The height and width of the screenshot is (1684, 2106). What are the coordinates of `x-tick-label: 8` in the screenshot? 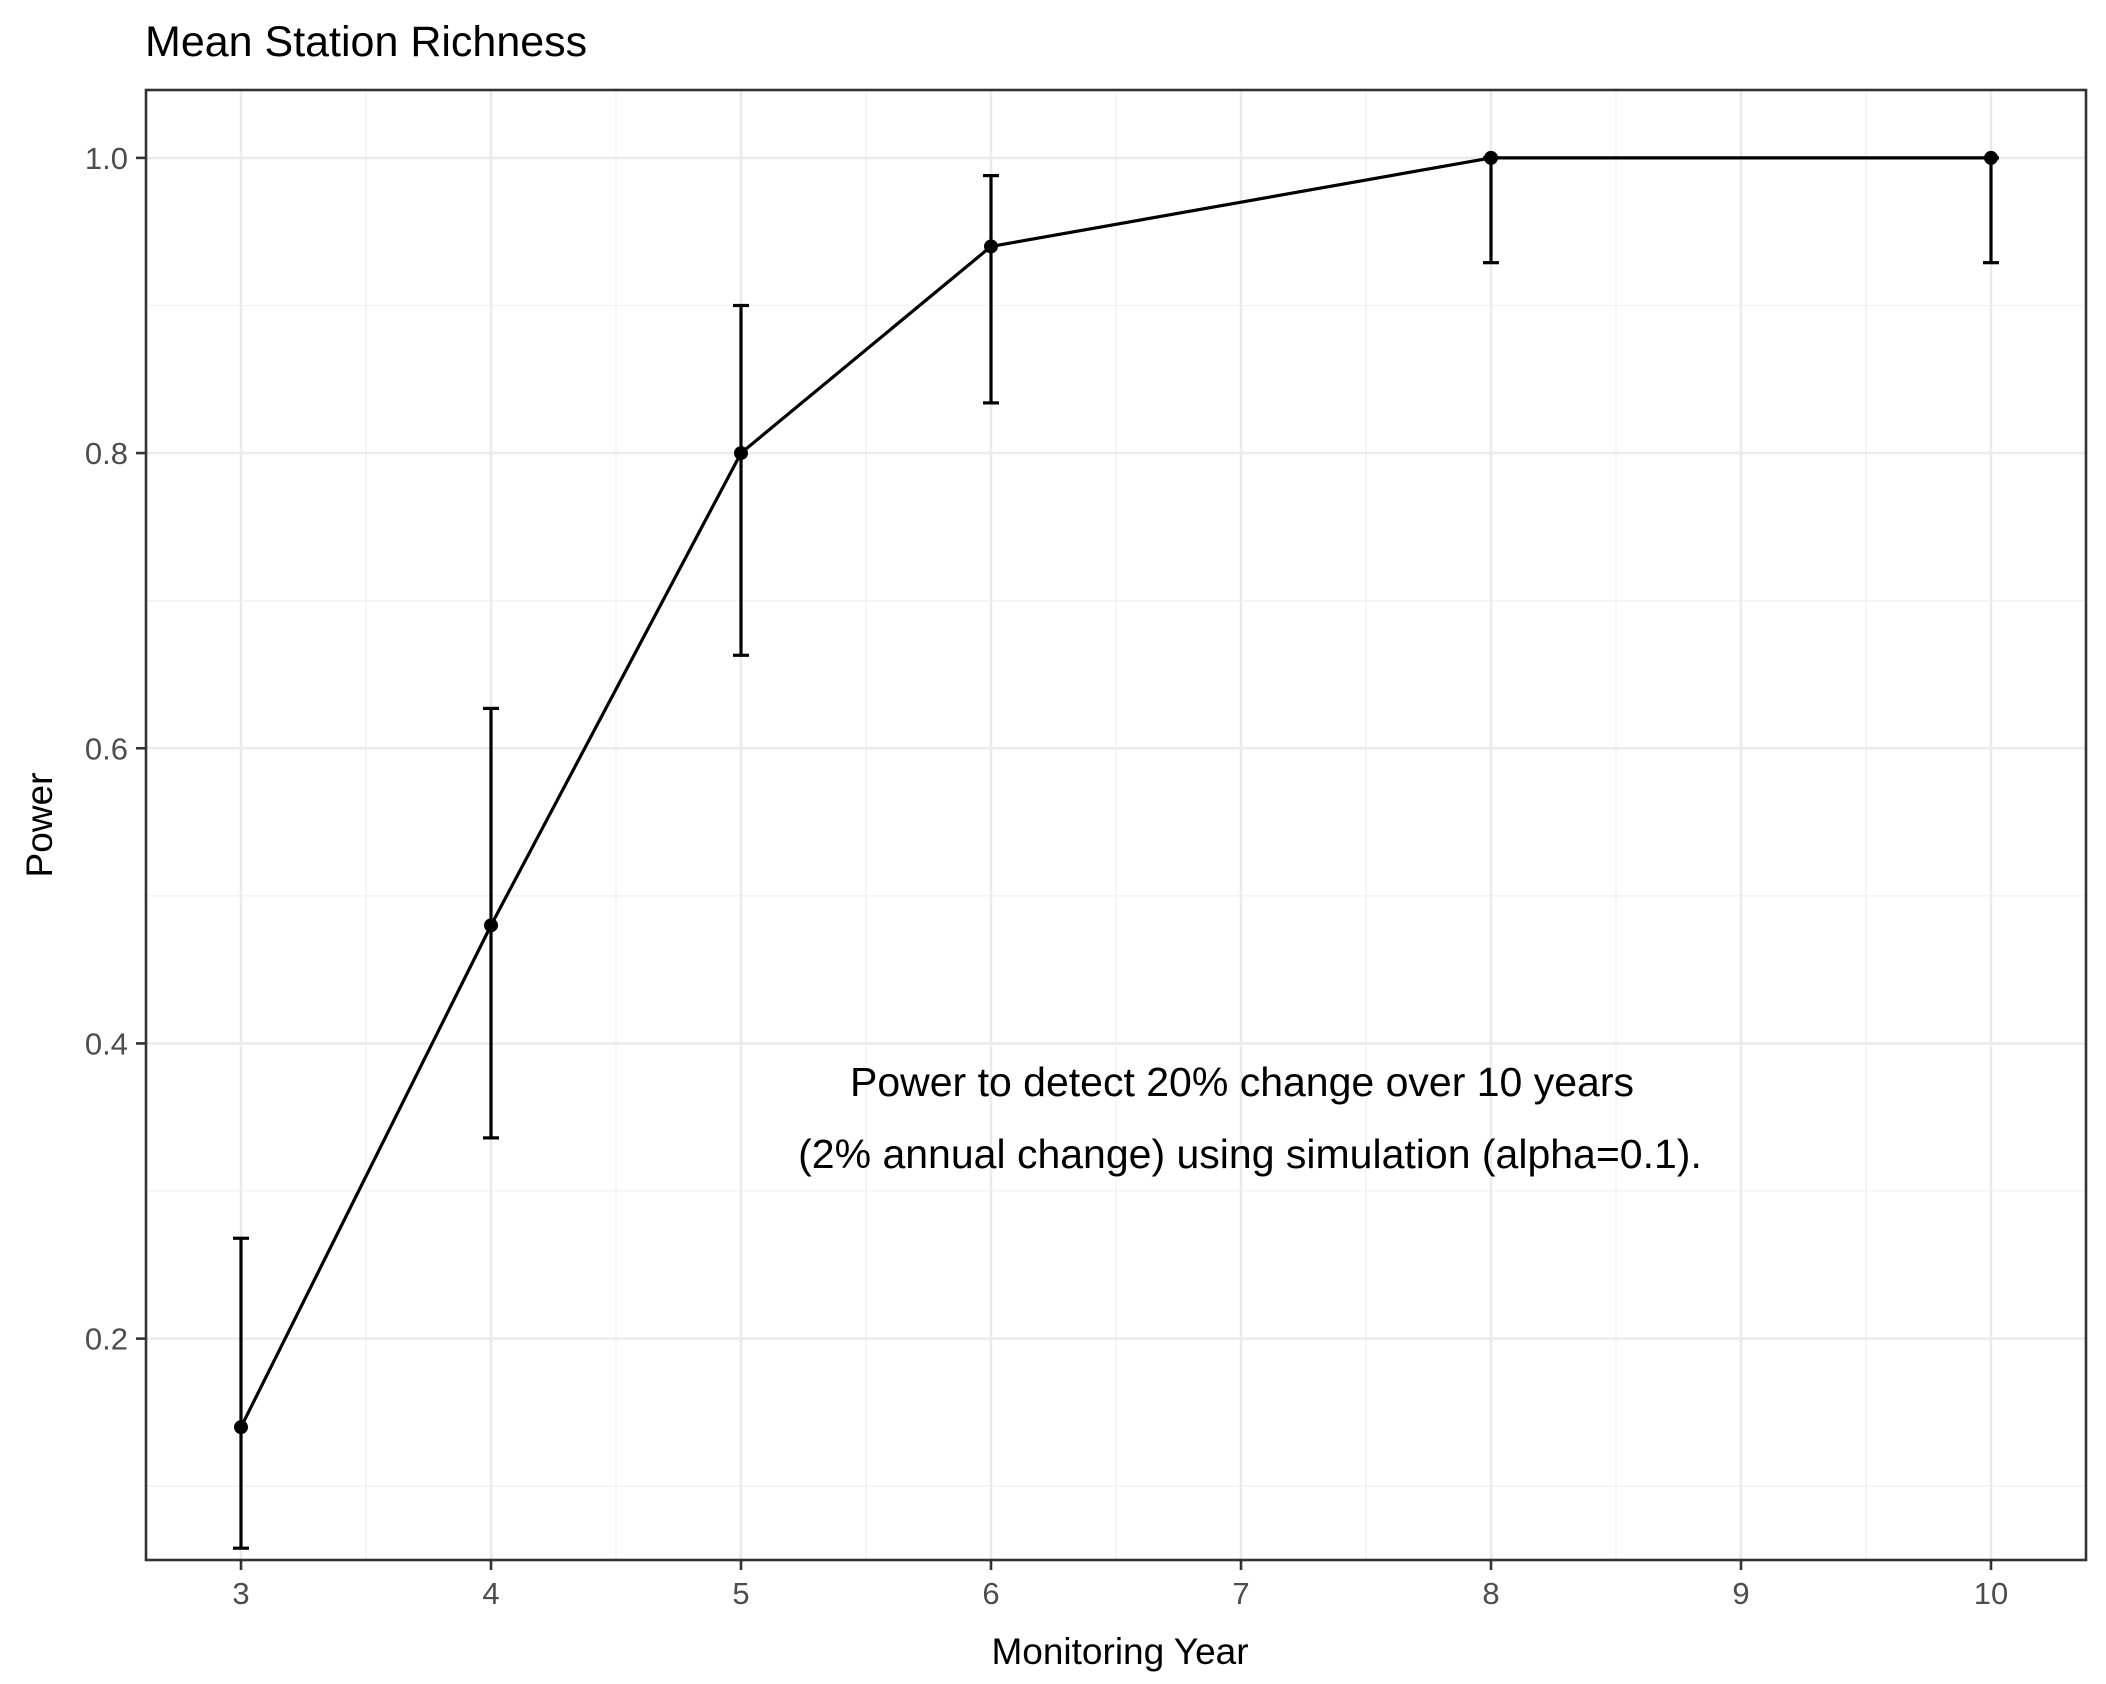 It's located at (1490, 1593).